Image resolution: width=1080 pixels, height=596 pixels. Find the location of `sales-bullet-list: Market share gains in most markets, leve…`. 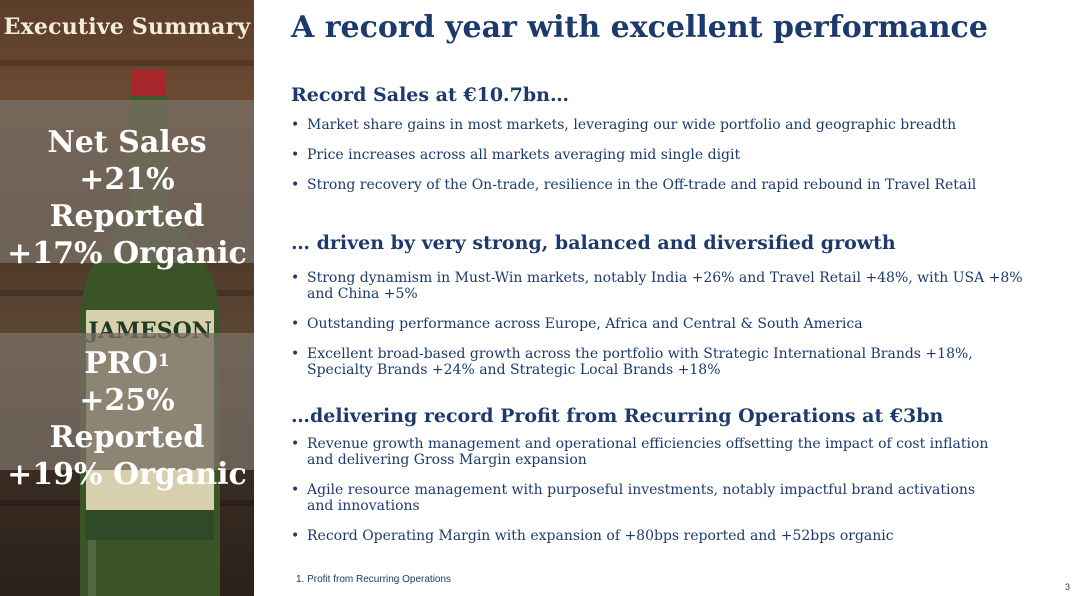

sales-bullet-list: Market share gains in most markets, leve… is located at coordinates (671, 155).